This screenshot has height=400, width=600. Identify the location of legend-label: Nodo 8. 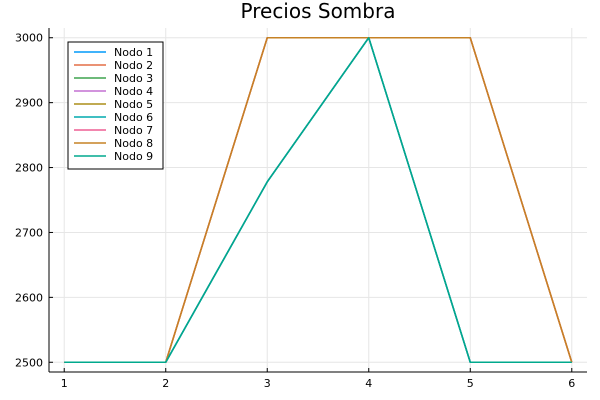
(133, 143).